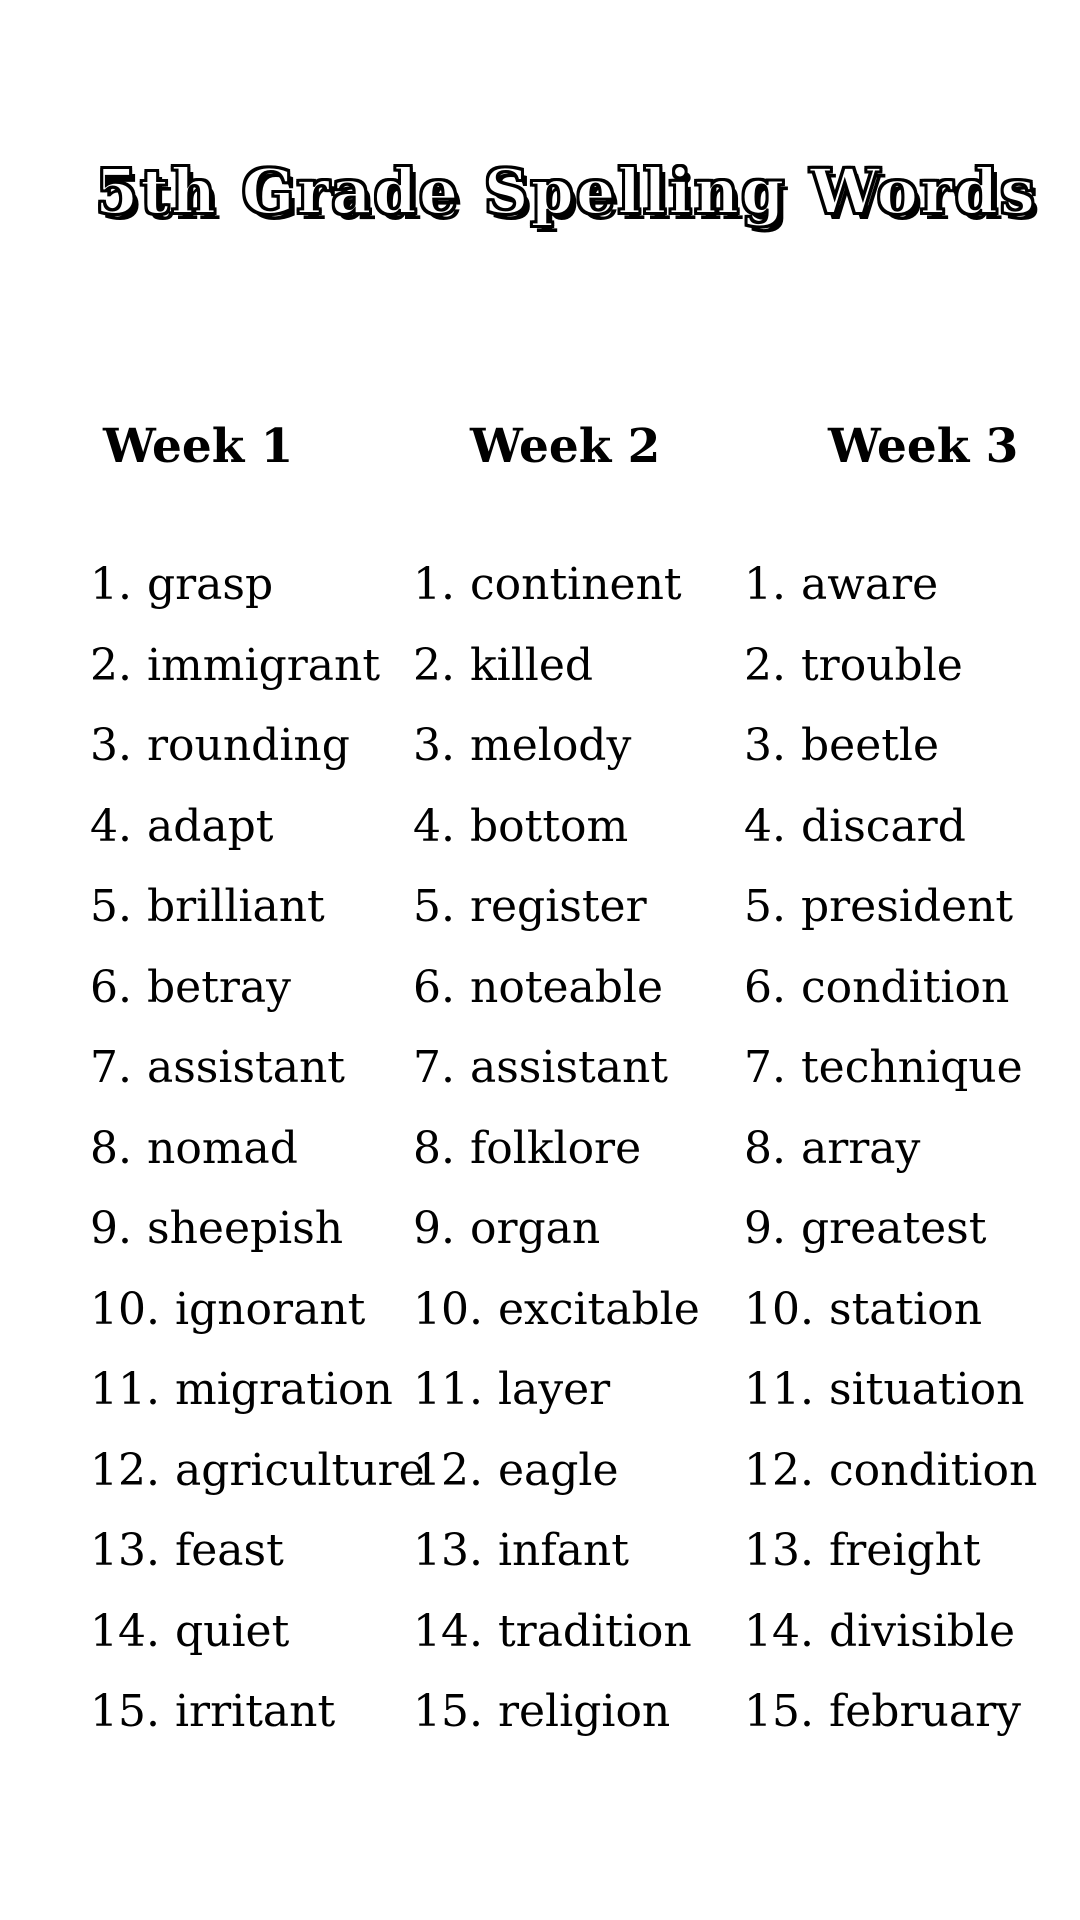  What do you see at coordinates (283, 1389) in the screenshot?
I see `word-text: migration` at bounding box center [283, 1389].